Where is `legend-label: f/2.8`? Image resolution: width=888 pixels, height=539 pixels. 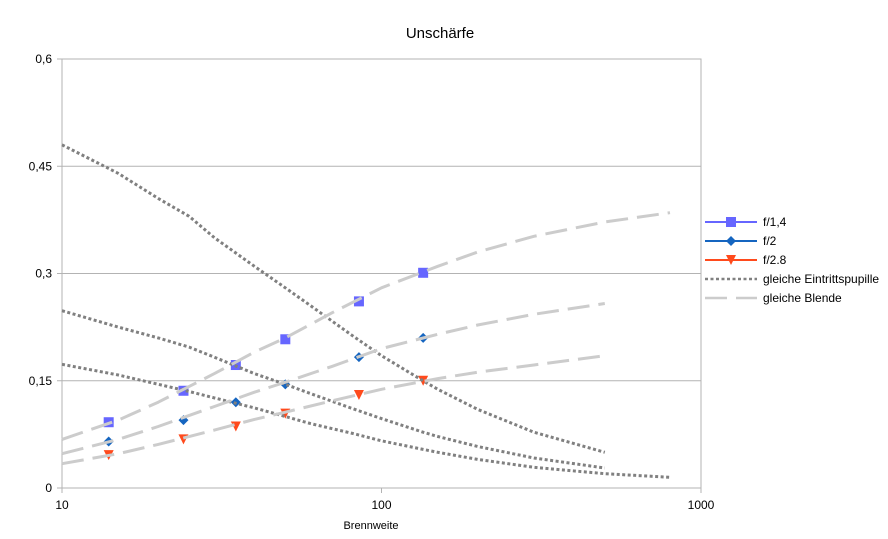
legend-label: f/2.8 is located at coordinates (775, 260).